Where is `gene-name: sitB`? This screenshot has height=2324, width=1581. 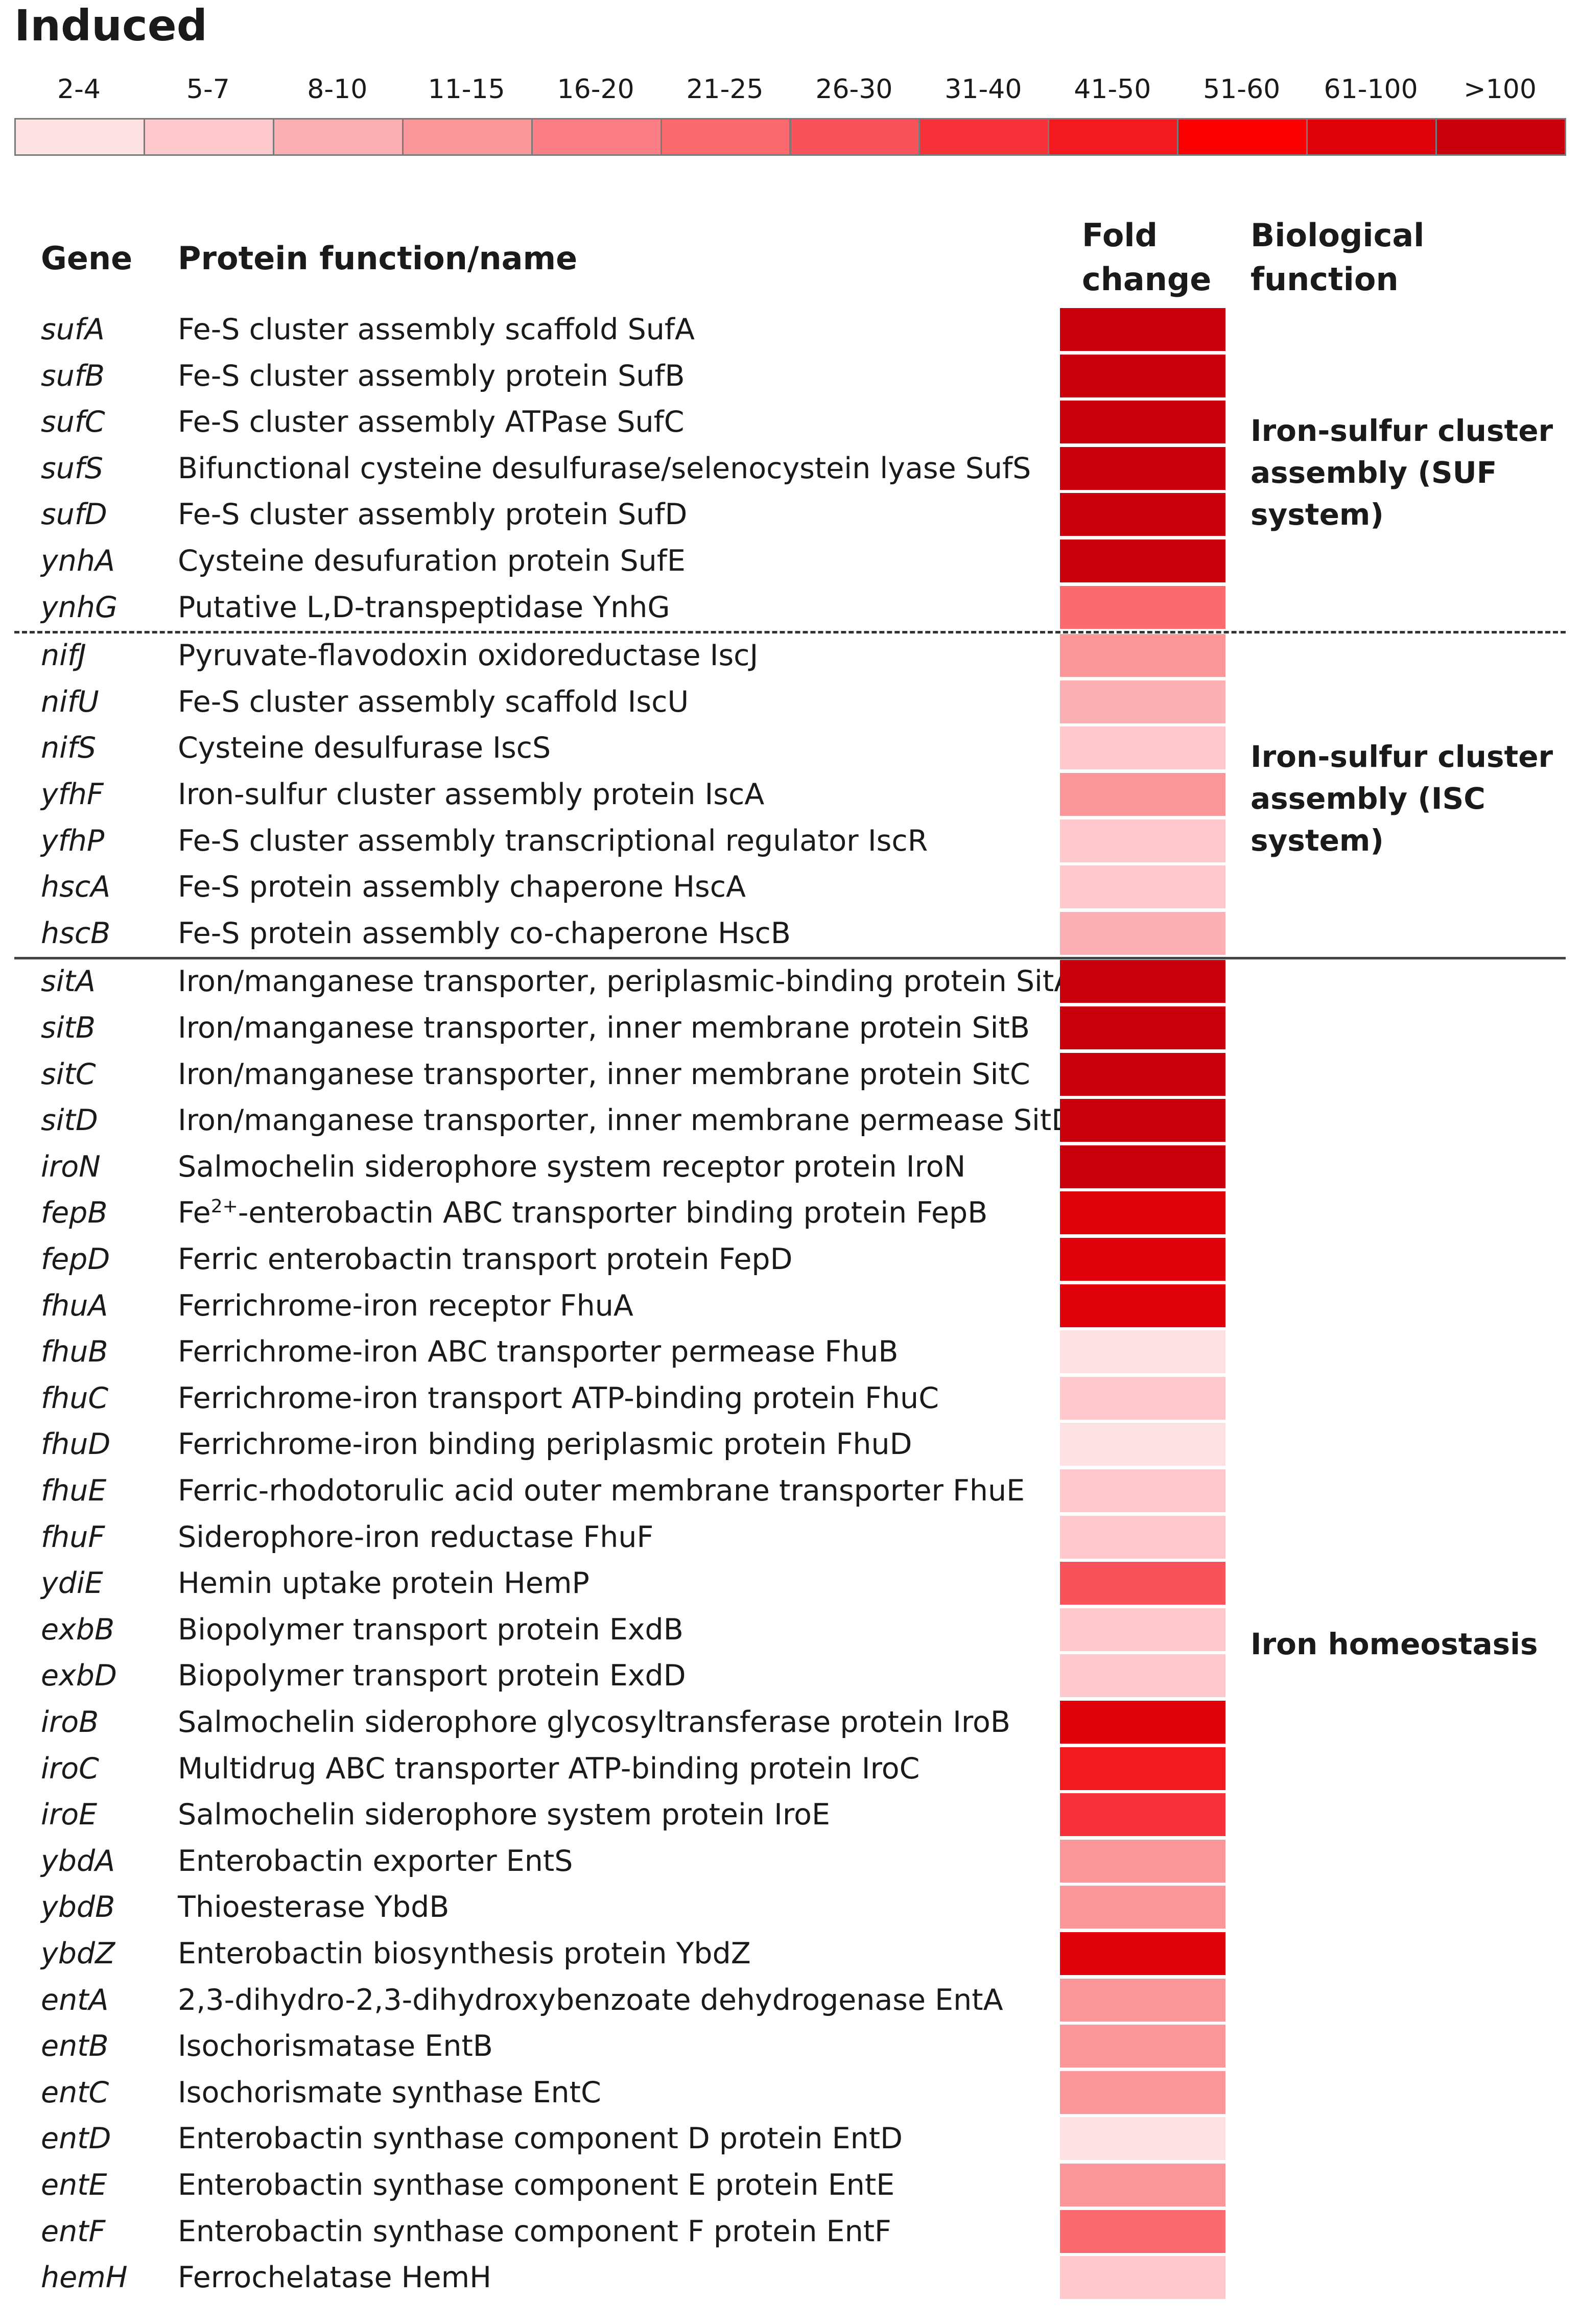
gene-name: sitB is located at coordinates (68, 1028).